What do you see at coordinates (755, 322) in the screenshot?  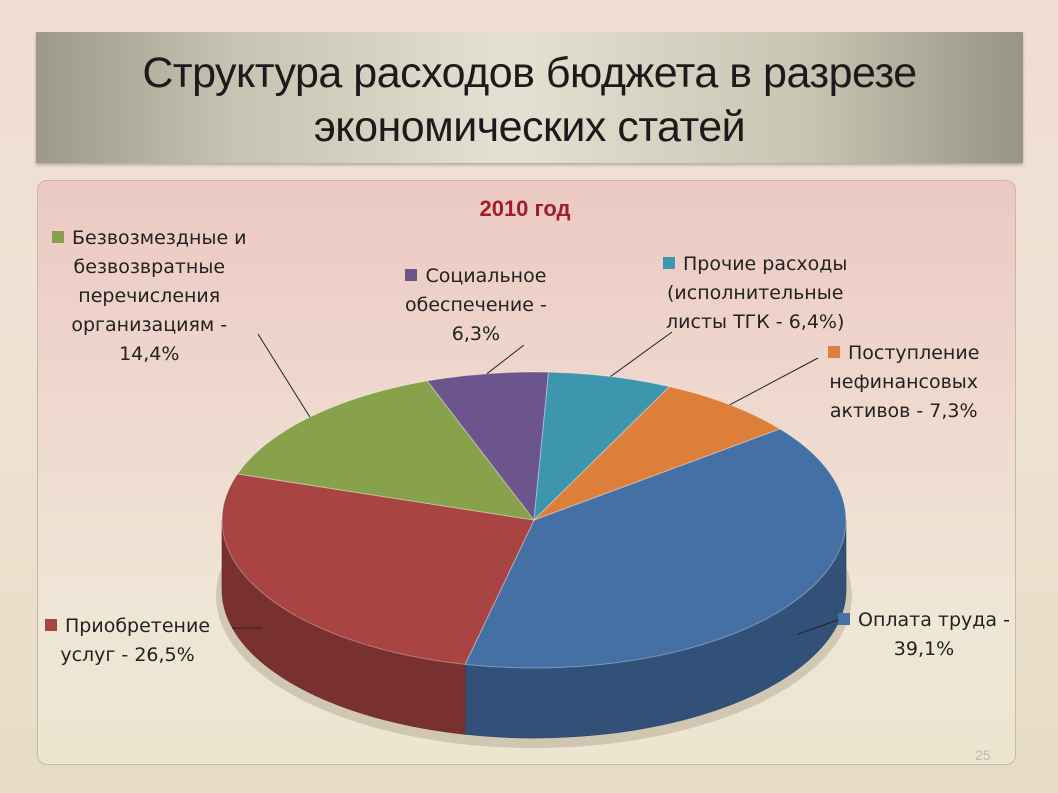 I see `label-other-line-3: листы ТГК - 6,4%)` at bounding box center [755, 322].